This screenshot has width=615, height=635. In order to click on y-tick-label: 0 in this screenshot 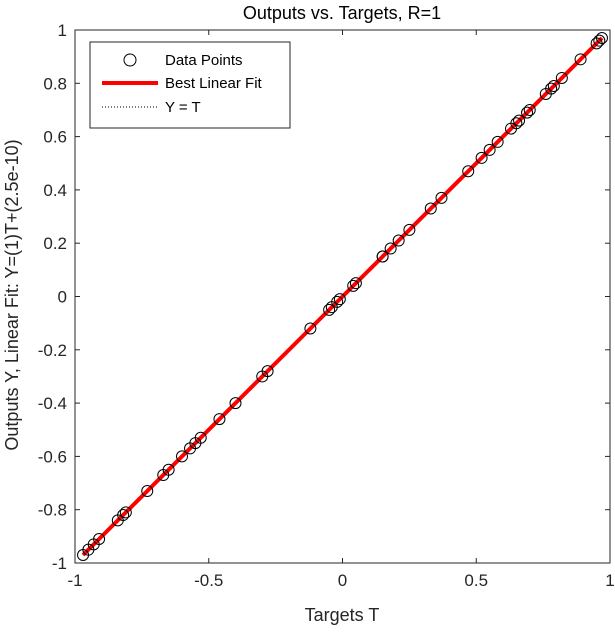, I will do `click(62, 297)`.